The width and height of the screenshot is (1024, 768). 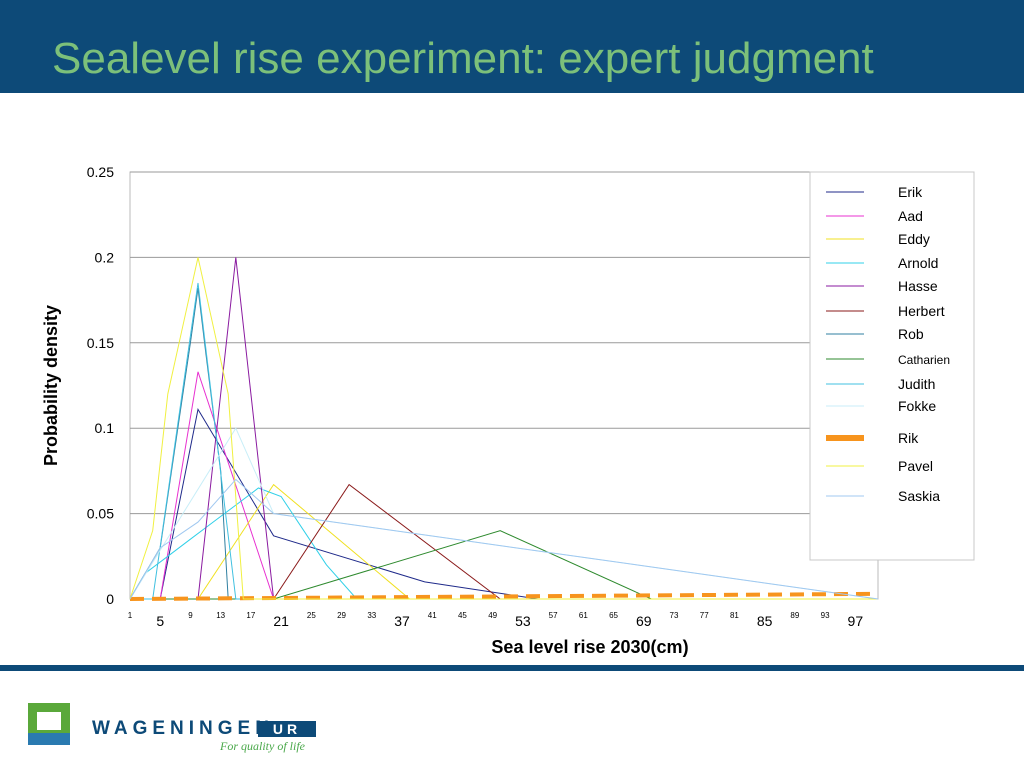 What do you see at coordinates (160, 621) in the screenshot?
I see `x-tick-label: 5` at bounding box center [160, 621].